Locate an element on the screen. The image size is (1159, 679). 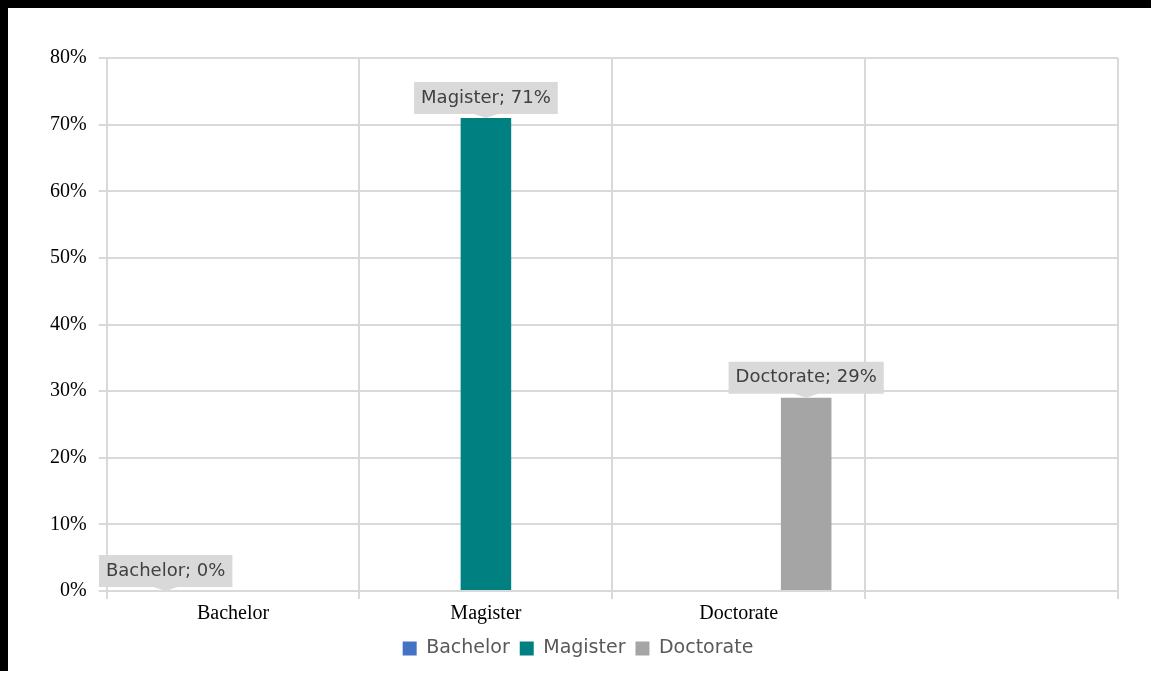
legend-label: Bachelor is located at coordinates (468, 646).